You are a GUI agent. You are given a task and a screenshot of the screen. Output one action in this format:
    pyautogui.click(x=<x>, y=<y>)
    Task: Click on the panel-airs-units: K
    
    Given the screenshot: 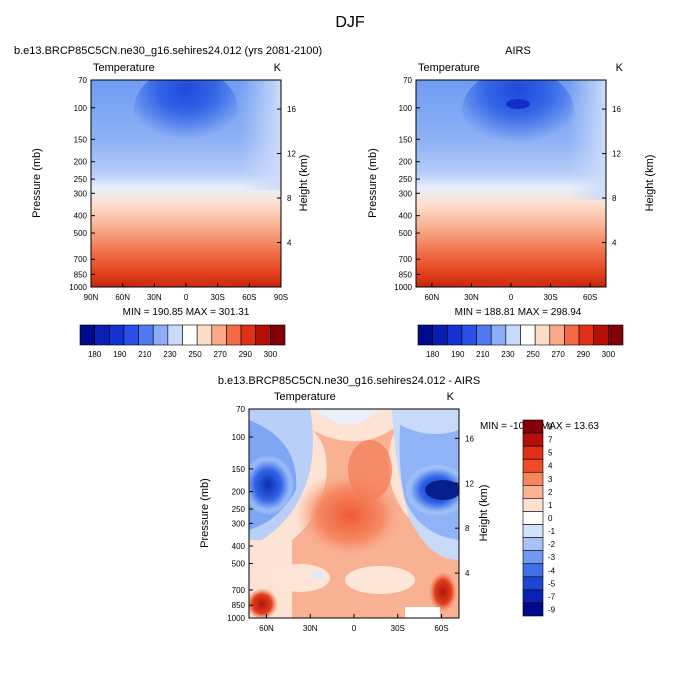 What is the action you would take?
    pyautogui.click(x=620, y=68)
    